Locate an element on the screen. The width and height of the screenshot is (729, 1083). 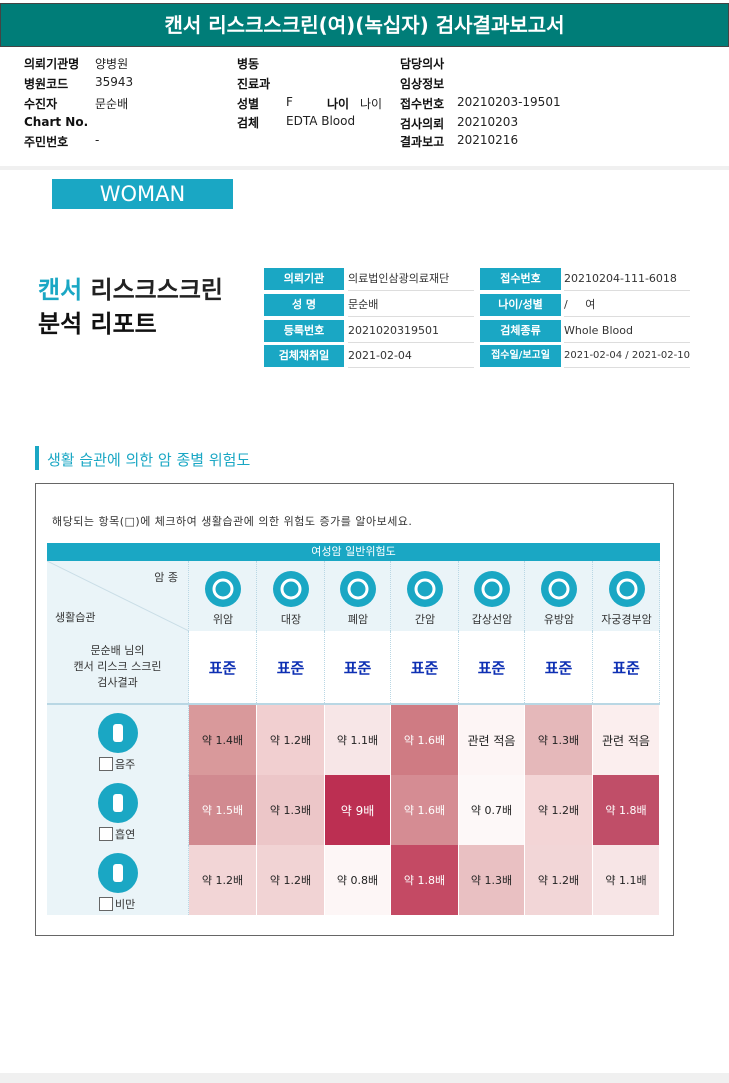
header-value: F is located at coordinates (289, 102).